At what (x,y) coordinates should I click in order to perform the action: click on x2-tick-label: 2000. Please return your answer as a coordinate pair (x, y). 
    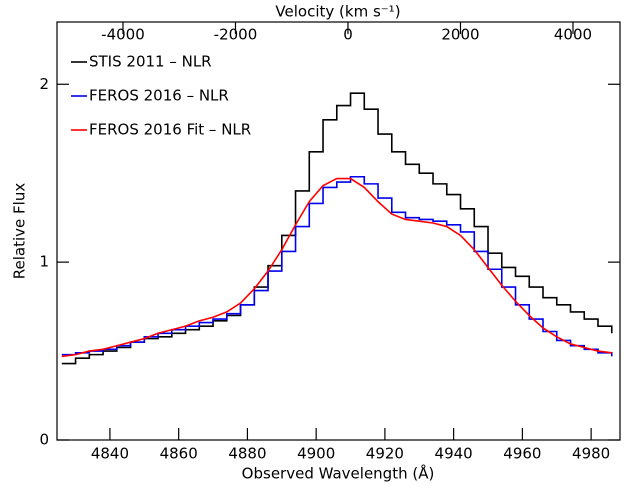
    Looking at the image, I should click on (460, 35).